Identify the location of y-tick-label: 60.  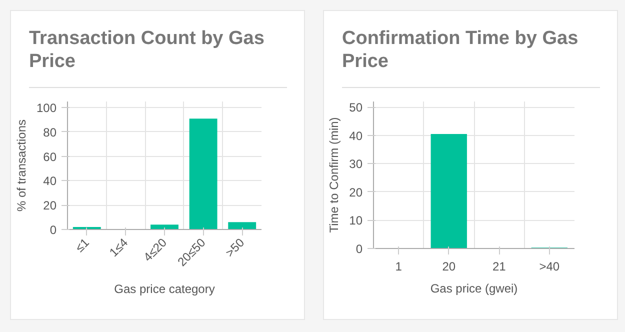
(50, 157).